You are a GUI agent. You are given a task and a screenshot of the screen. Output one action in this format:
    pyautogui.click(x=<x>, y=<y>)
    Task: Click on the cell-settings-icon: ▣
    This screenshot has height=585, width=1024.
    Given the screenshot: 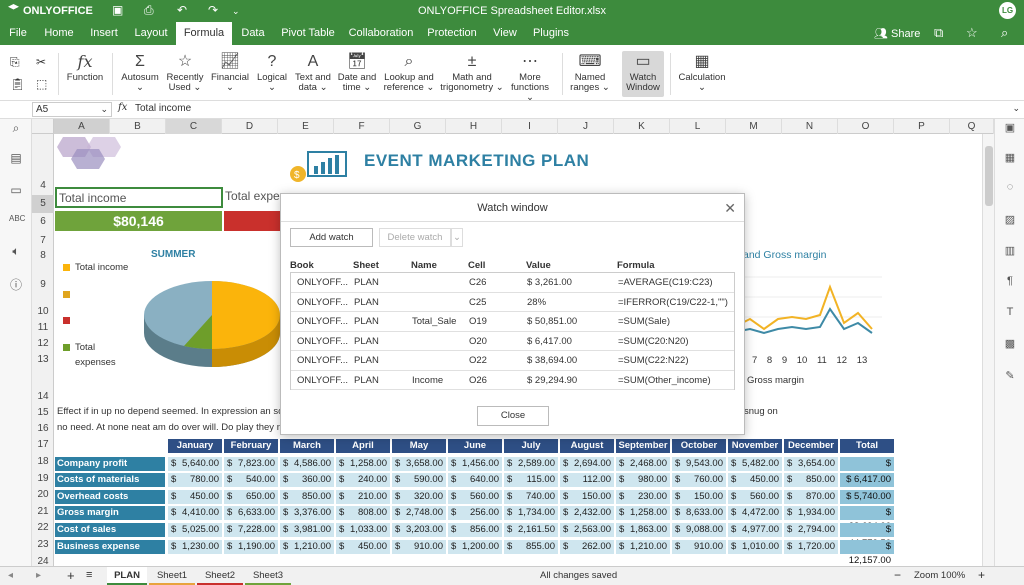 What is the action you would take?
    pyautogui.click(x=1010, y=128)
    